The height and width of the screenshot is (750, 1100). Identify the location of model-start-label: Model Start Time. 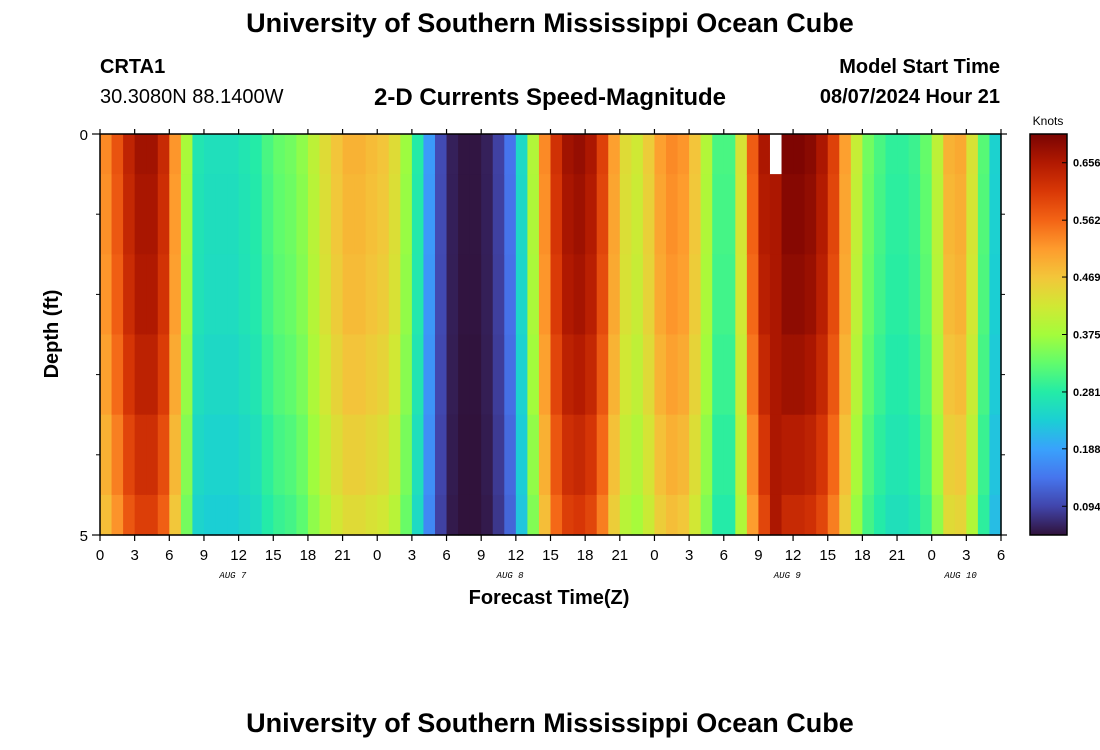
(919, 67).